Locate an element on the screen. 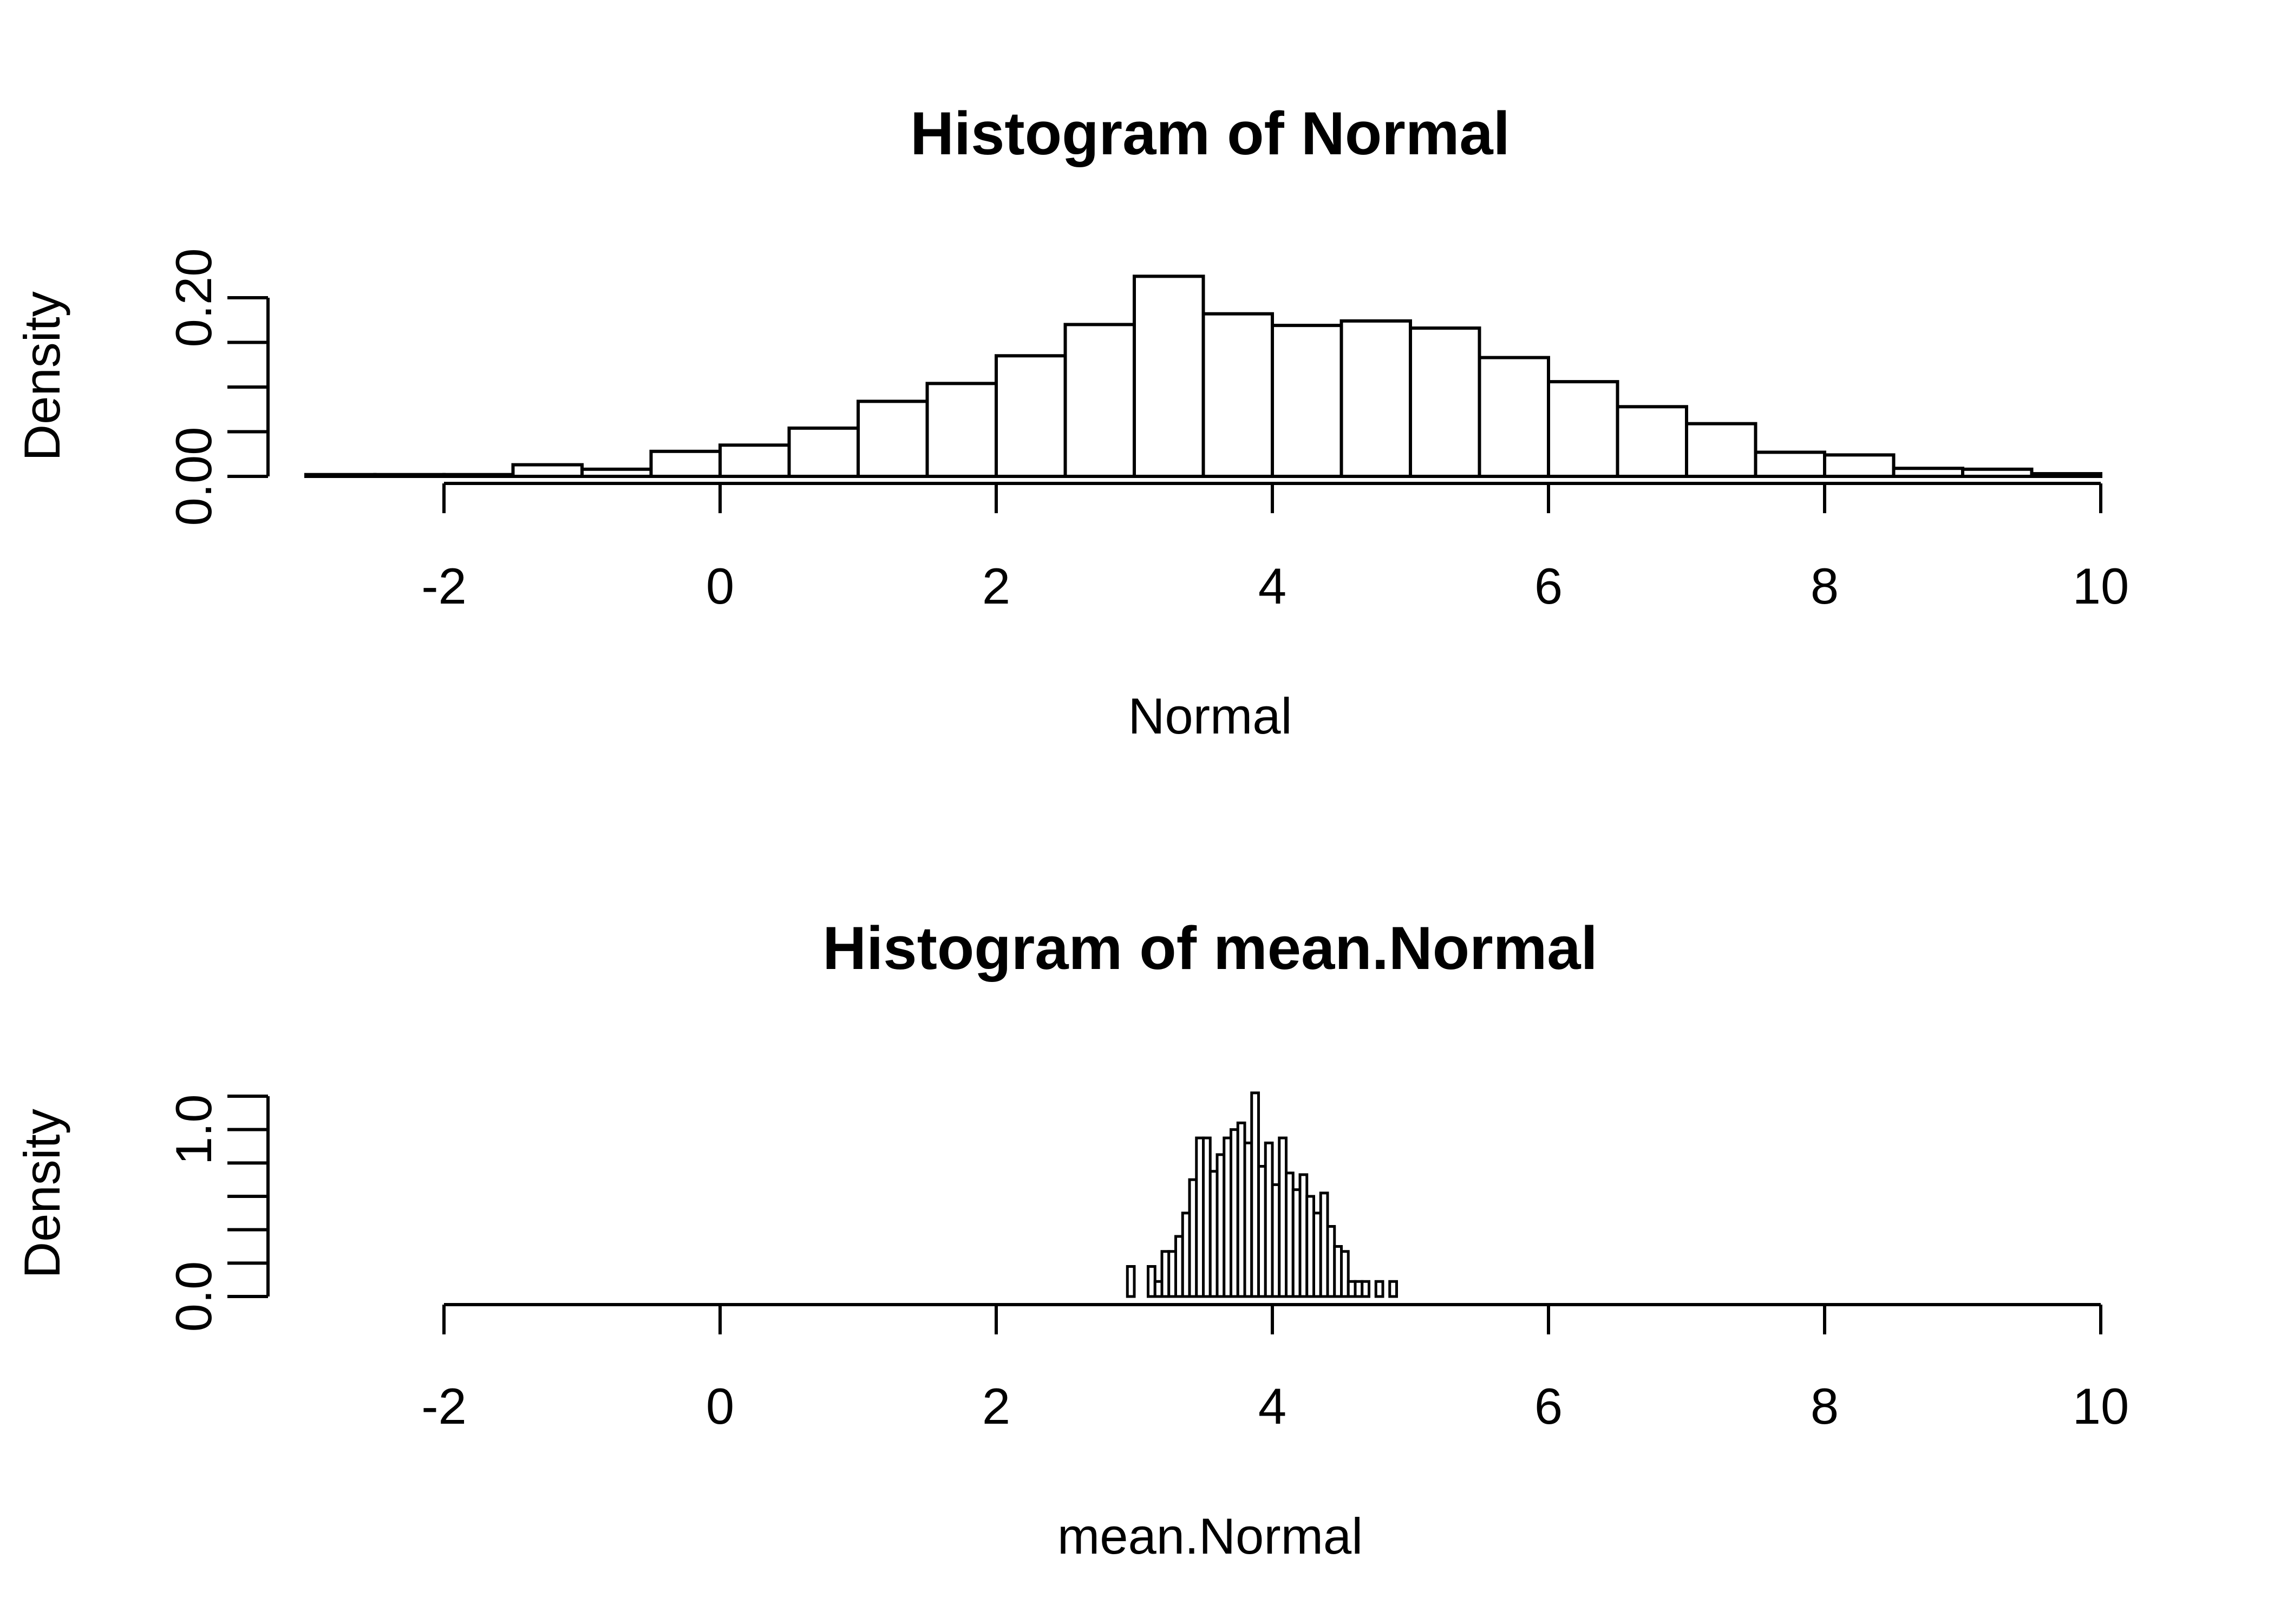 Image resolution: width=2274 pixels, height=1624 pixels. y-tick-label: 1.0 is located at coordinates (193, 1129).